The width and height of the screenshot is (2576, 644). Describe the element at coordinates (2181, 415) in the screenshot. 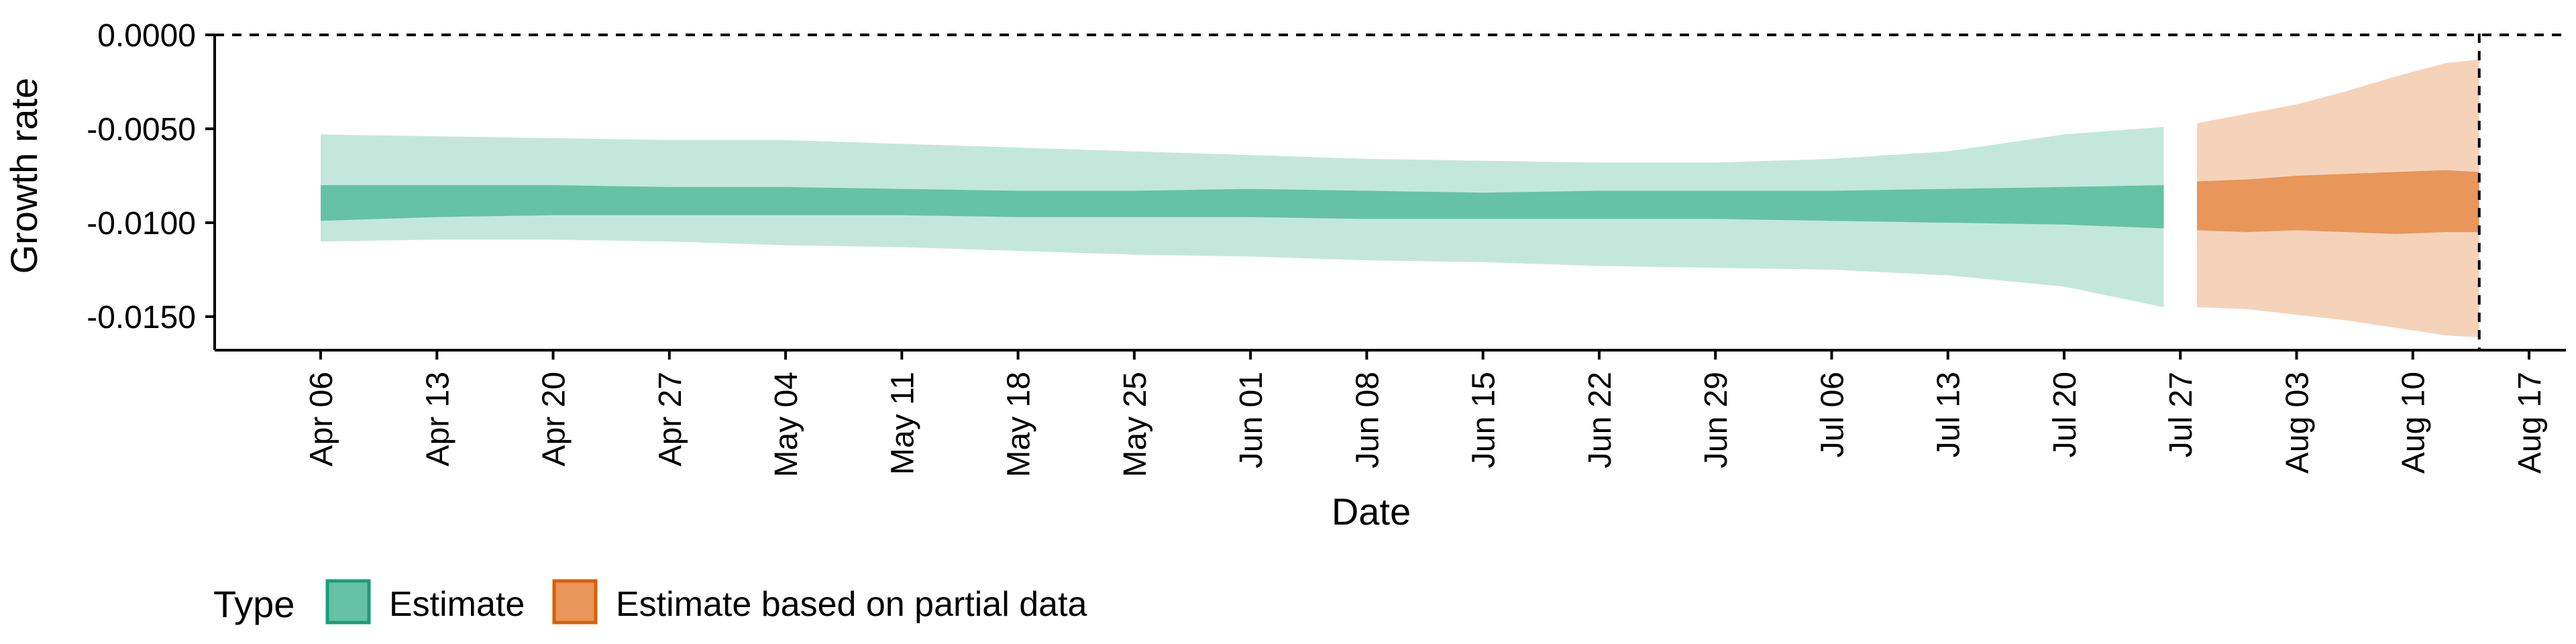

I see `x-tick-label: Jul 27` at that location.